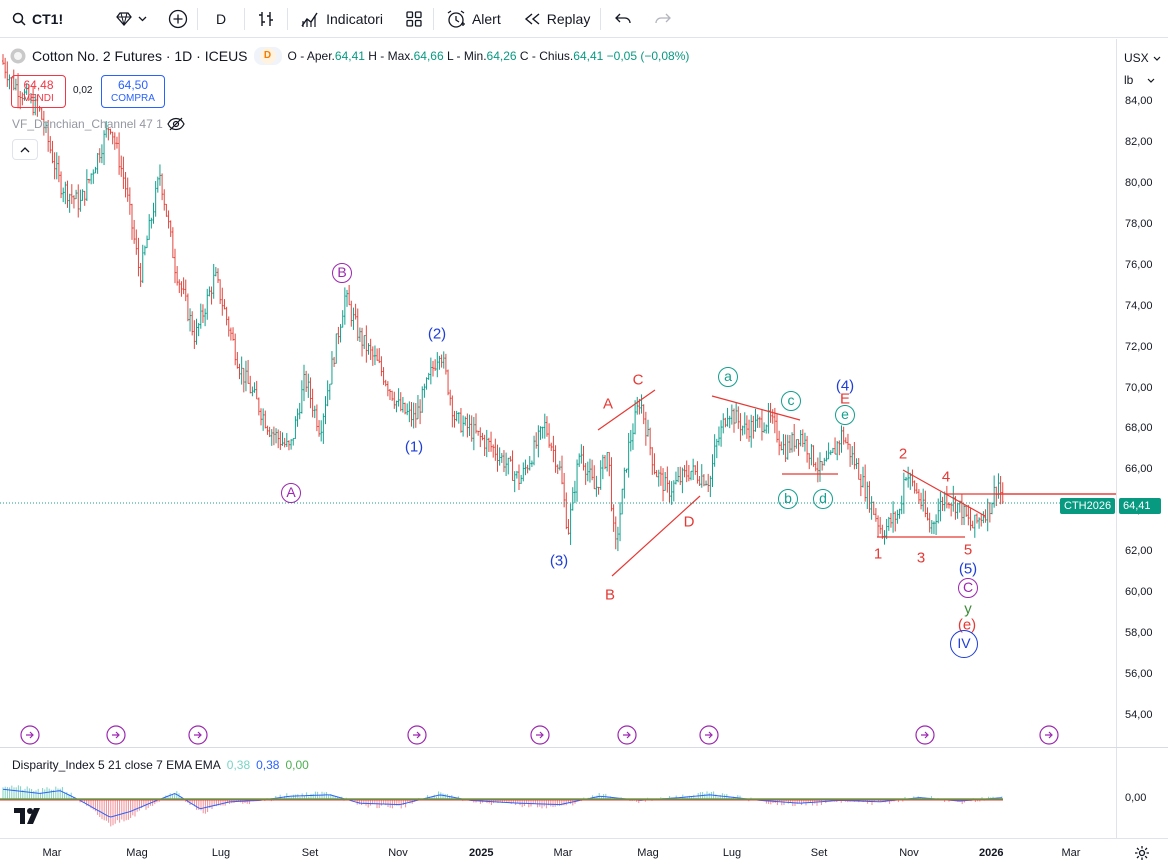 This screenshot has height=864, width=1168. Describe the element at coordinates (1139, 714) in the screenshot. I see `price-axis-tick: 54,00` at that location.